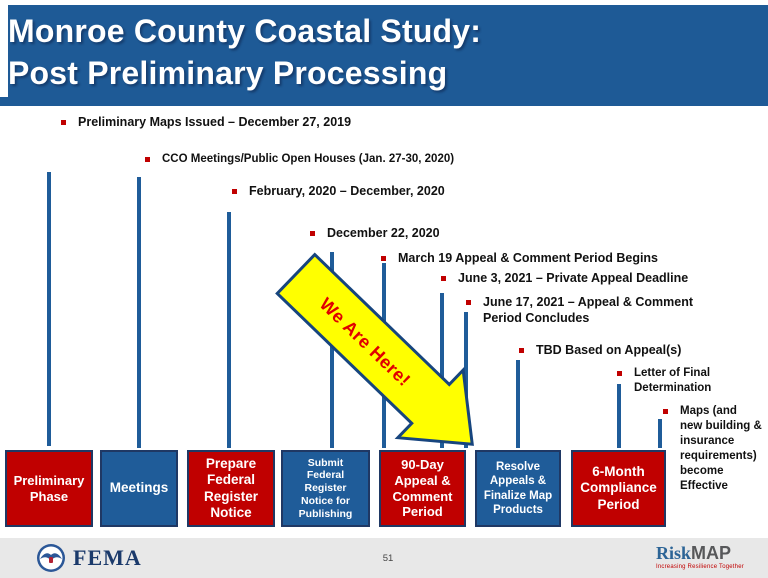 The width and height of the screenshot is (768, 578). What do you see at coordinates (107, 557) in the screenshot?
I see `fema-wordmark: FEMA` at bounding box center [107, 557].